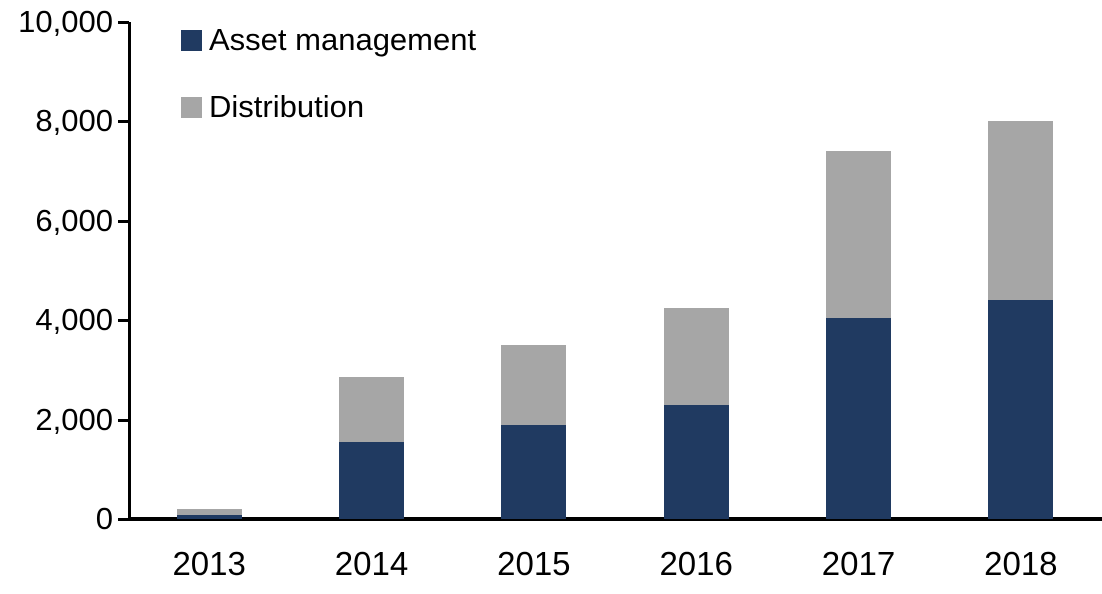 This screenshot has height=594, width=1102. What do you see at coordinates (191, 107) in the screenshot?
I see `legend-swatch-distribution` at bounding box center [191, 107].